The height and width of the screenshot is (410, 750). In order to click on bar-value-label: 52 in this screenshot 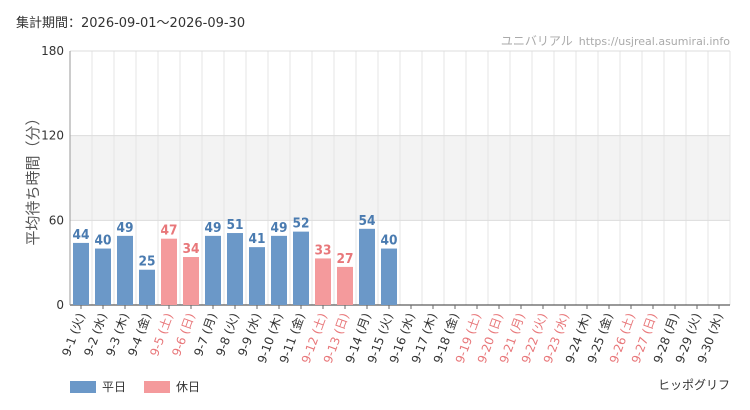, I will do `click(301, 224)`.